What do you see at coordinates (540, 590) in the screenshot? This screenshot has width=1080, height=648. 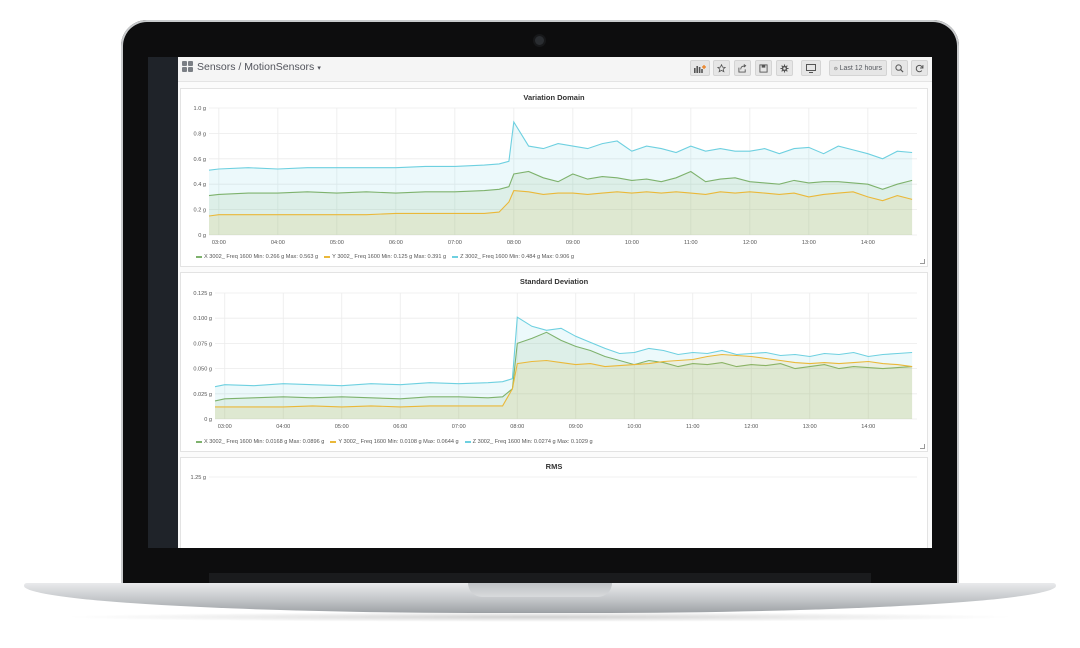 I see `laptop-notch` at bounding box center [540, 590].